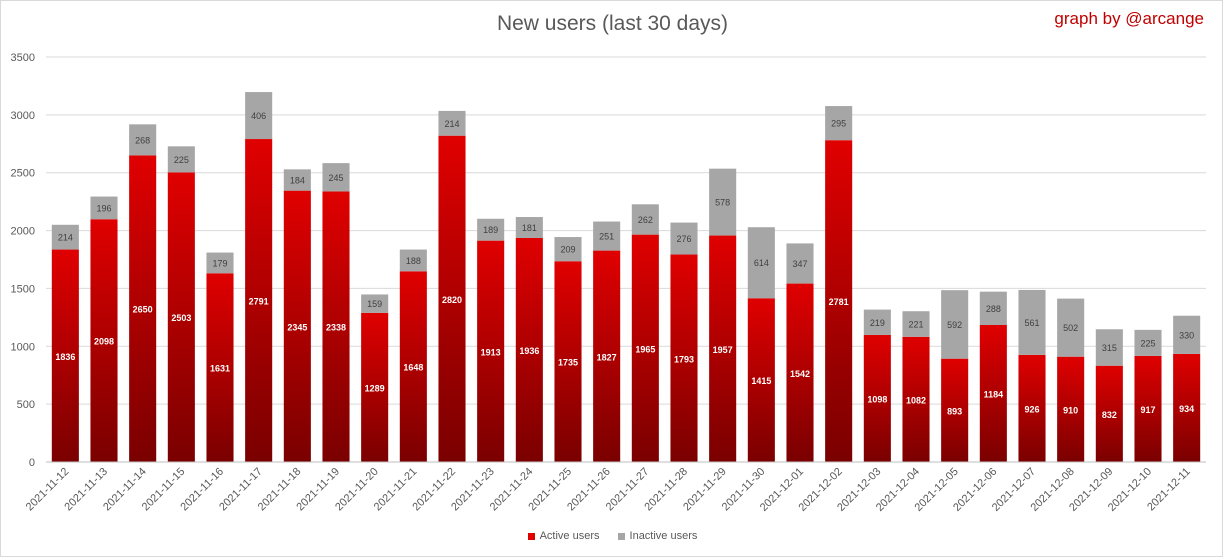  I want to click on data-label-inactive: 288, so click(993, 309).